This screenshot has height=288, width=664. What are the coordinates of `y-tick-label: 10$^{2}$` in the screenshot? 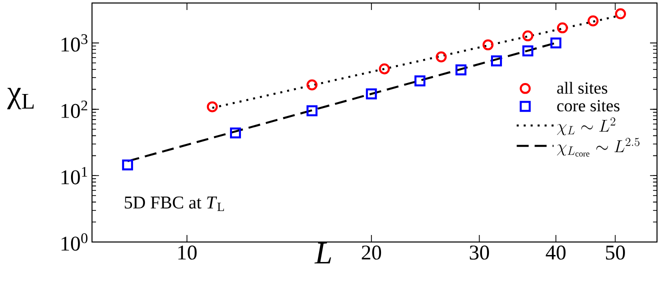 It's located at (75, 109).